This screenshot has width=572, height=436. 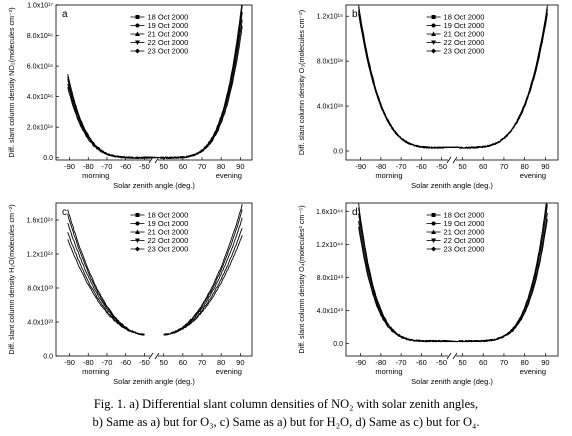 What do you see at coordinates (40, 128) in the screenshot?
I see `y-tick-label: 2.0x10¹⁶` at bounding box center [40, 128].